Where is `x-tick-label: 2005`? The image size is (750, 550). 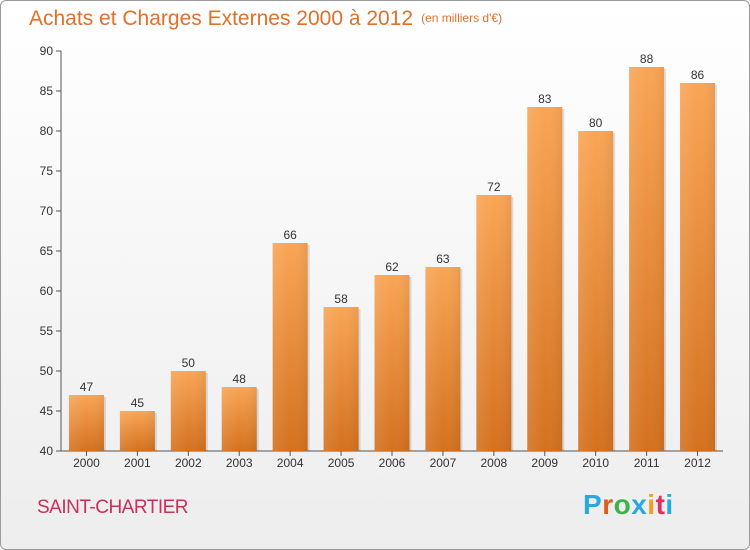
x-tick-label: 2005 is located at coordinates (341, 463).